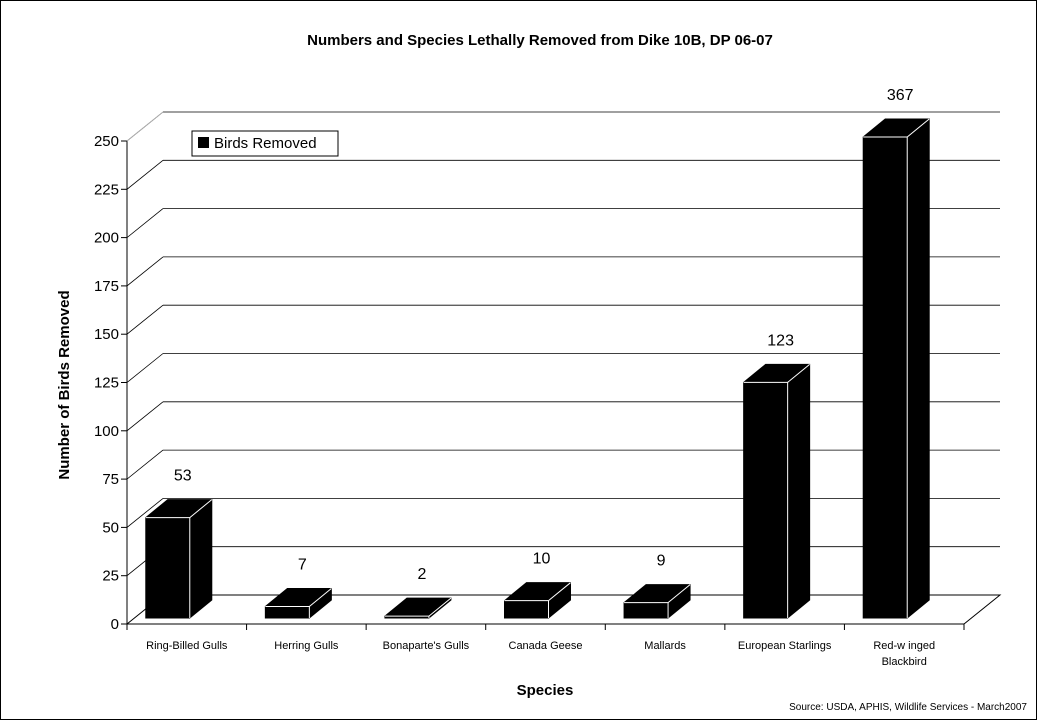 Image resolution: width=1038 pixels, height=721 pixels. I want to click on x-tick-label: Red-w inged Blackbird, so click(904, 654).